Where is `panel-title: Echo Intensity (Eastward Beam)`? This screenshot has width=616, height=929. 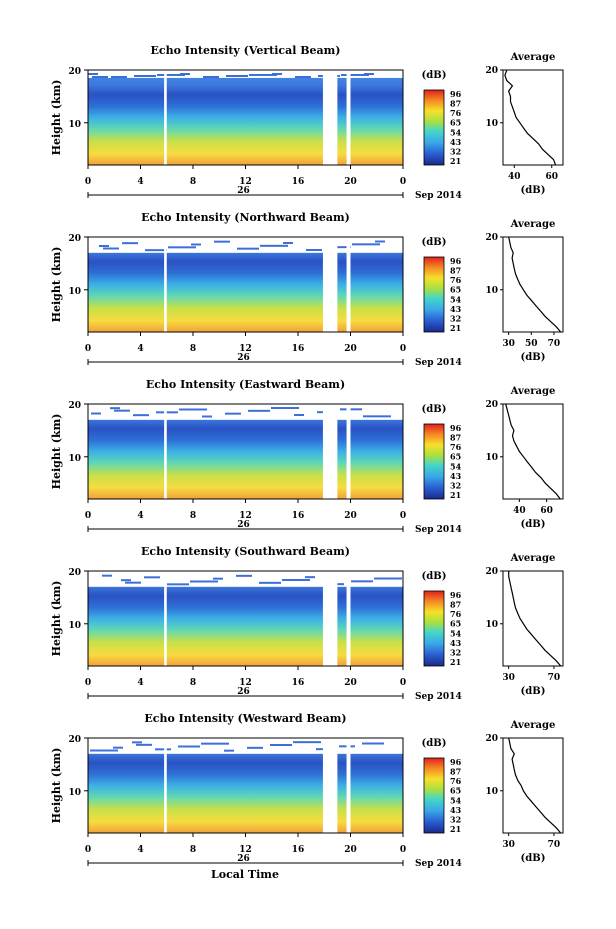 panel-title: Echo Intensity (Eastward Beam) is located at coordinates (245, 384).